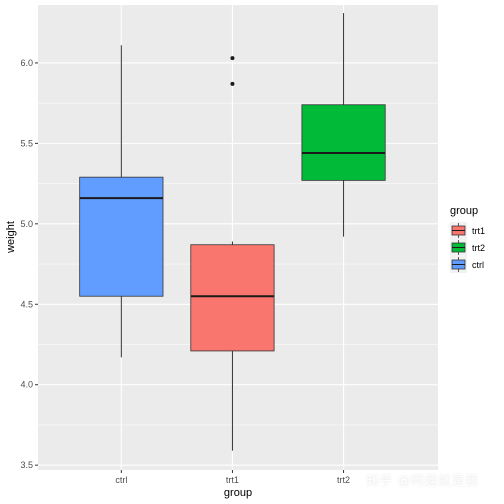 The image size is (504, 504). I want to click on x-tick-label: ctrl, so click(121, 480).